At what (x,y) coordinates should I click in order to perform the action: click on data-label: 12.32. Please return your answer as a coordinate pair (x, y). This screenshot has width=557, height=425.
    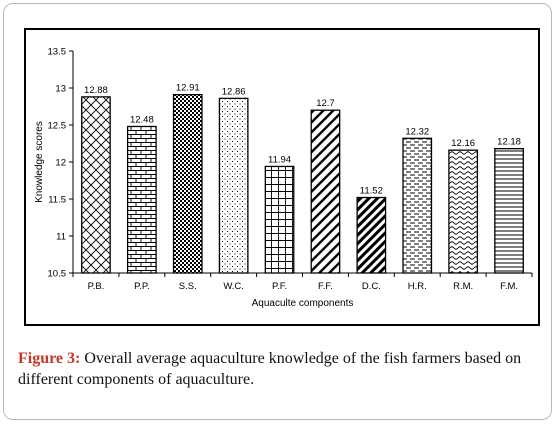
    Looking at the image, I should click on (417, 131).